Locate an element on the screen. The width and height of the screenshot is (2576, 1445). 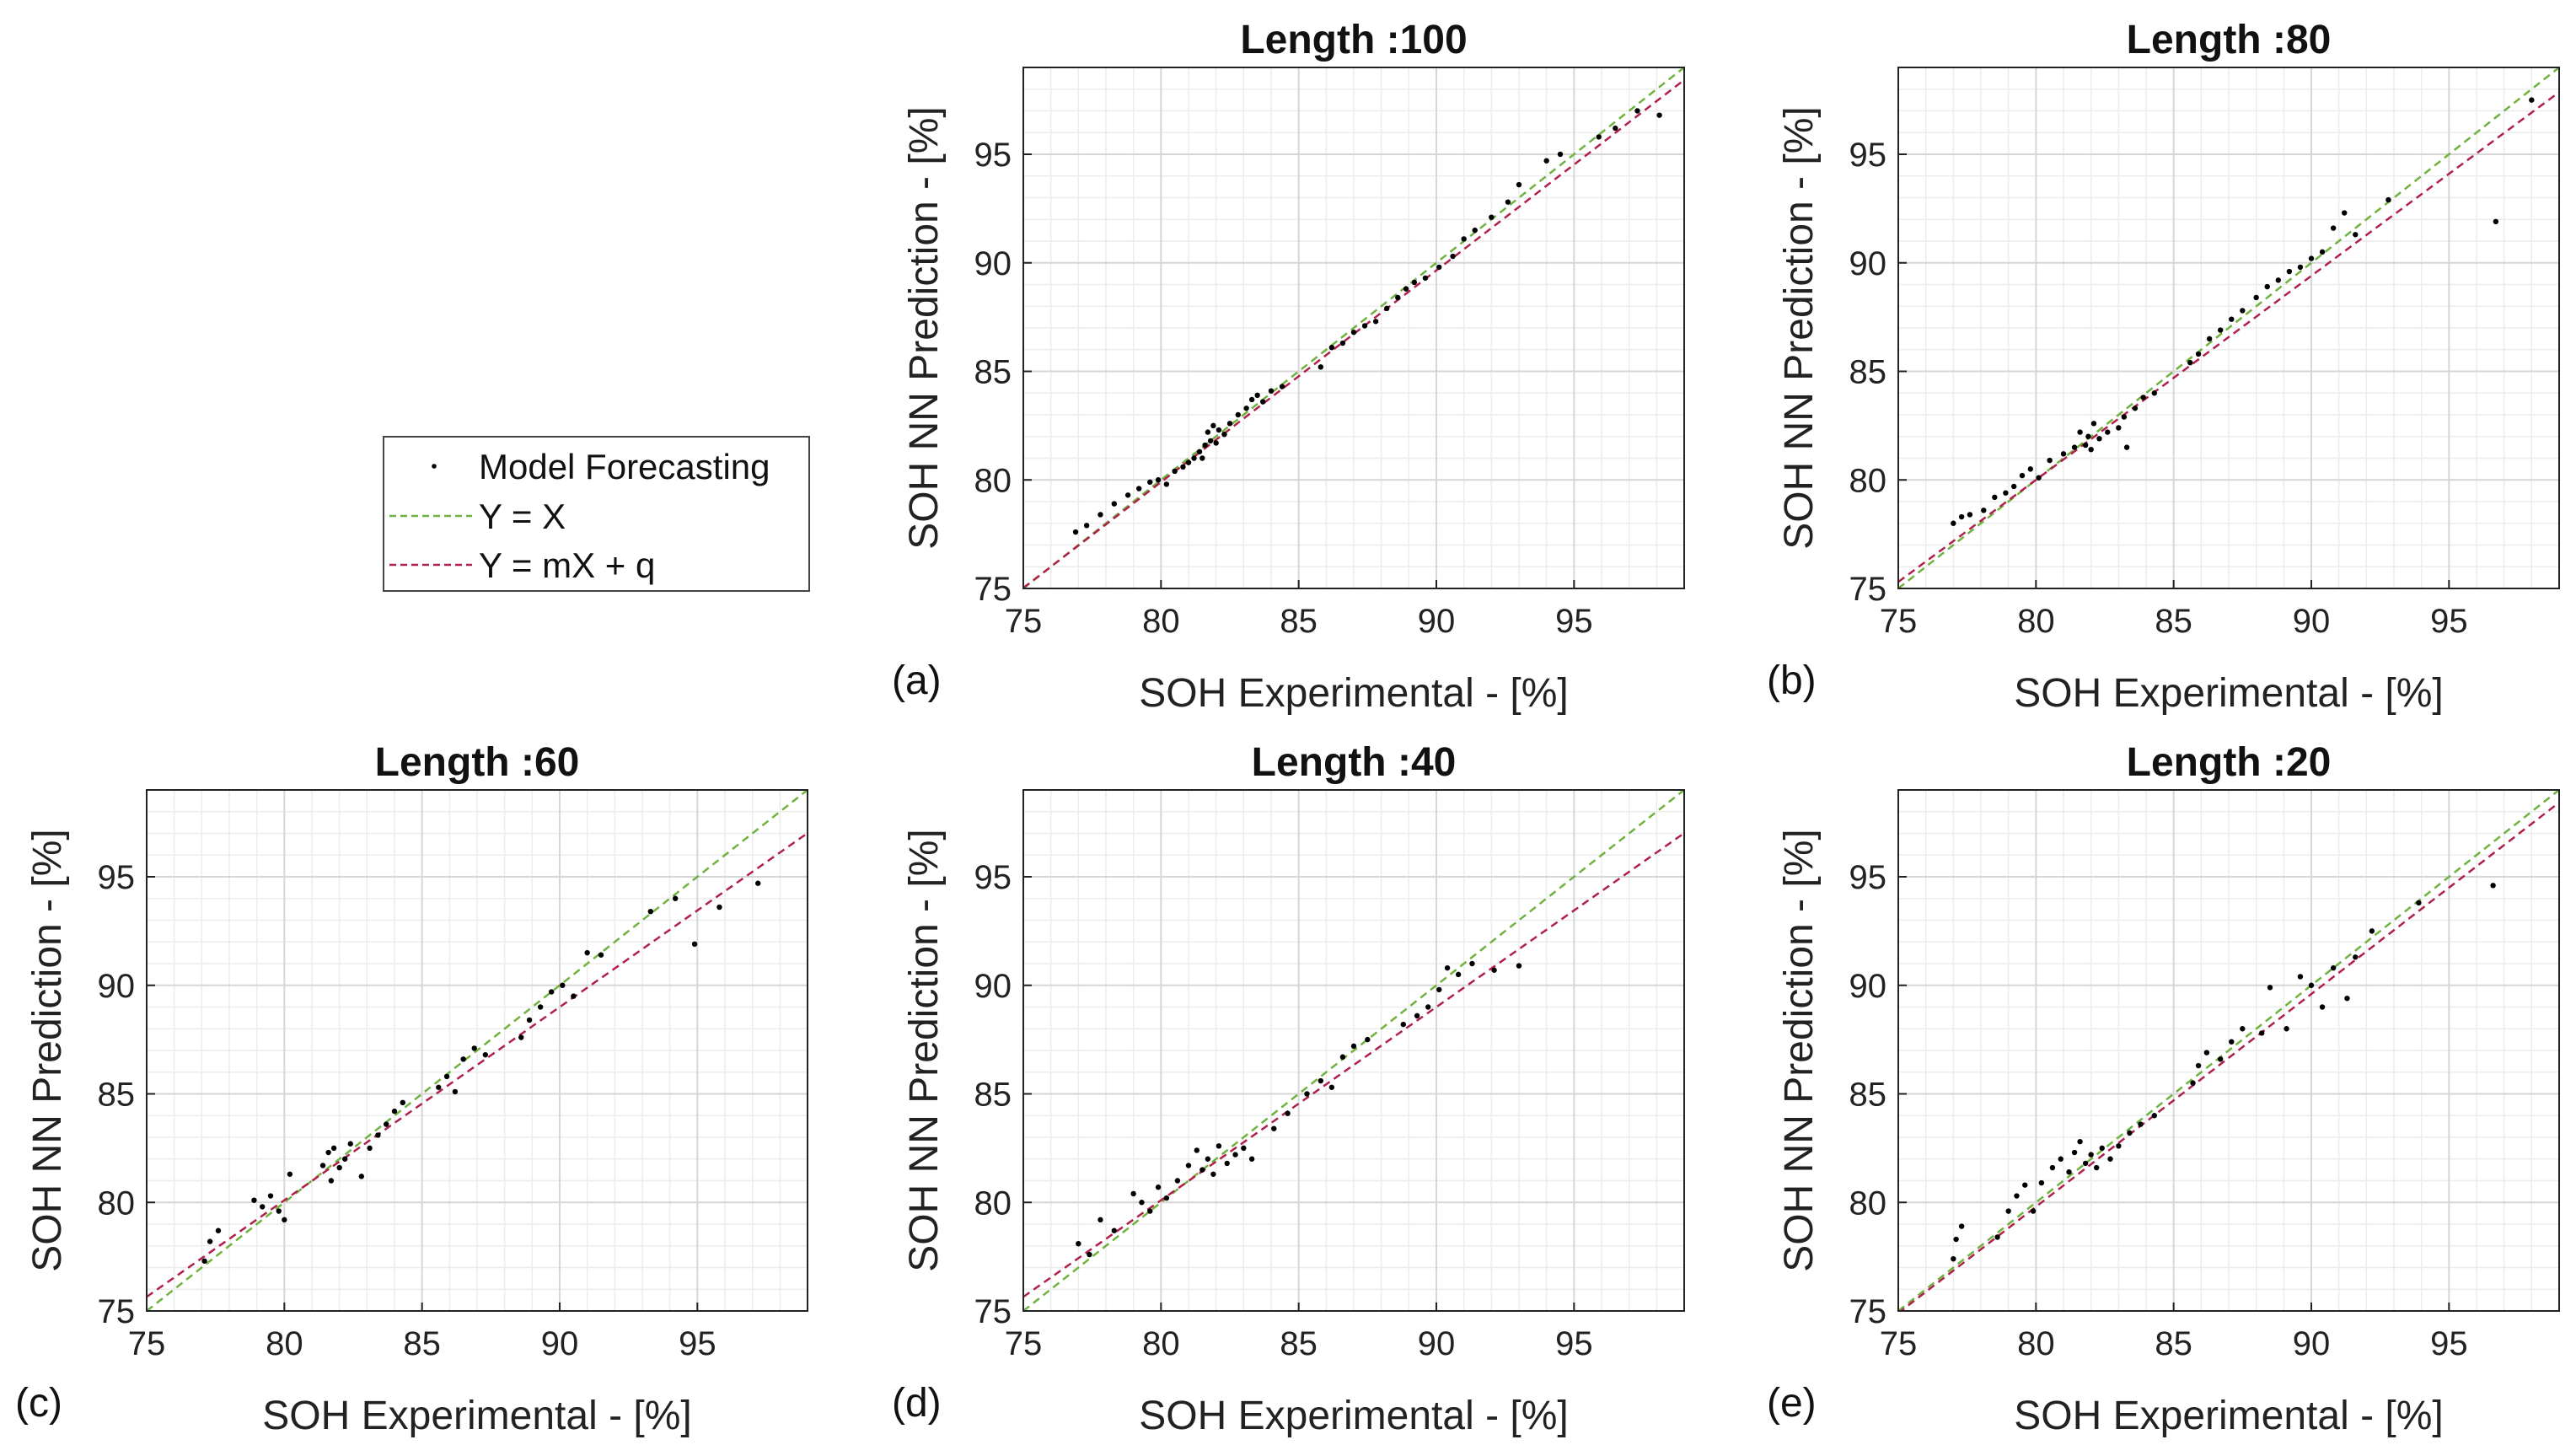
panel-label: (d) is located at coordinates (917, 1403).